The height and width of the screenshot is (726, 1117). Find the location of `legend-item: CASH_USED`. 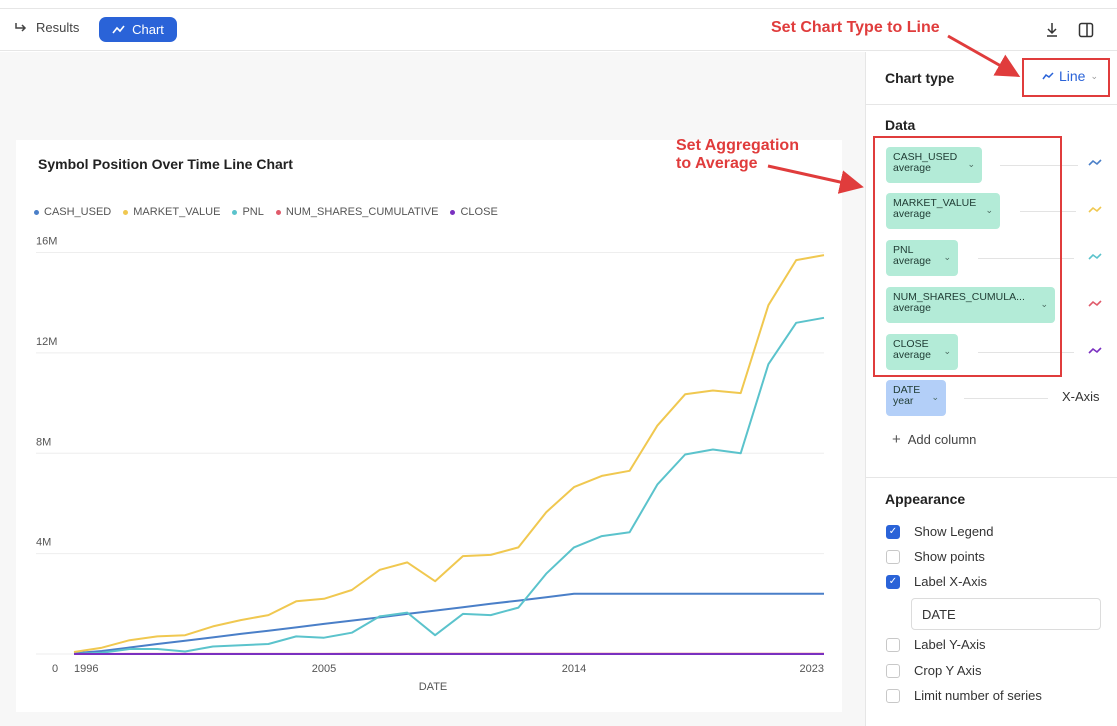

legend-item: CASH_USED is located at coordinates (72, 212).